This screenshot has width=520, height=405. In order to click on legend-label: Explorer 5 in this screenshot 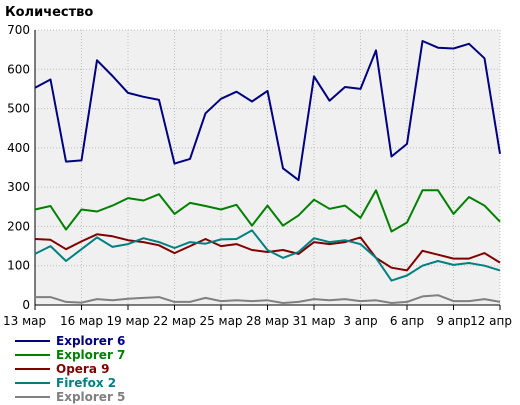, I will do `click(90, 397)`.